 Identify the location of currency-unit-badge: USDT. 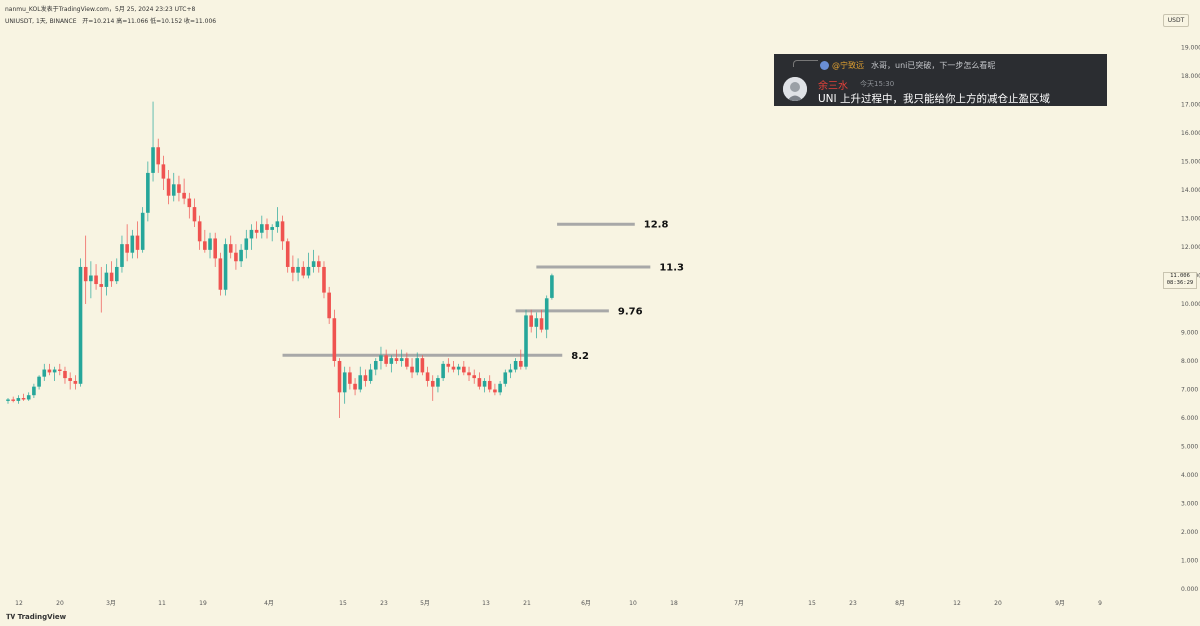
(1176, 20).